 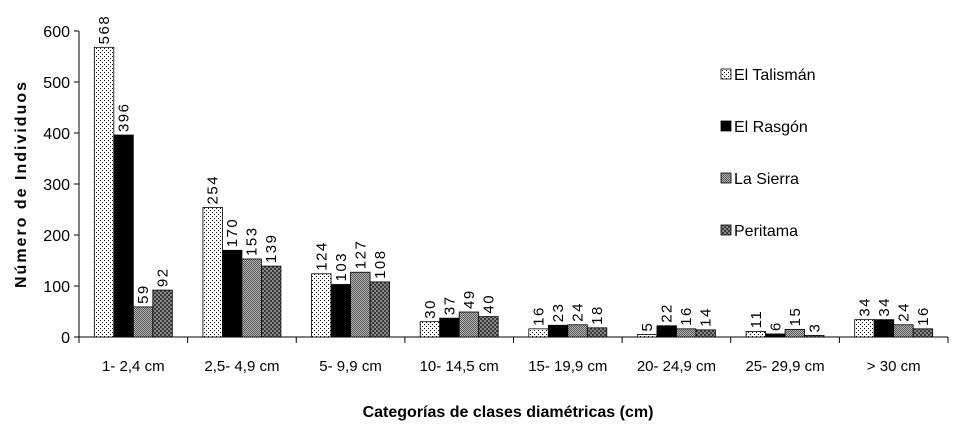 What do you see at coordinates (795, 317) in the screenshot?
I see `data-label: 15` at bounding box center [795, 317].